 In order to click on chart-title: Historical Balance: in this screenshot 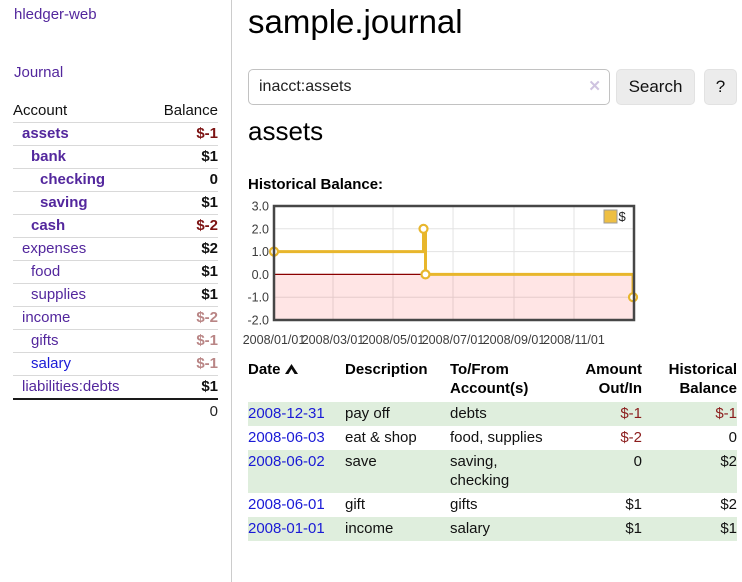, I will do `click(316, 184)`.